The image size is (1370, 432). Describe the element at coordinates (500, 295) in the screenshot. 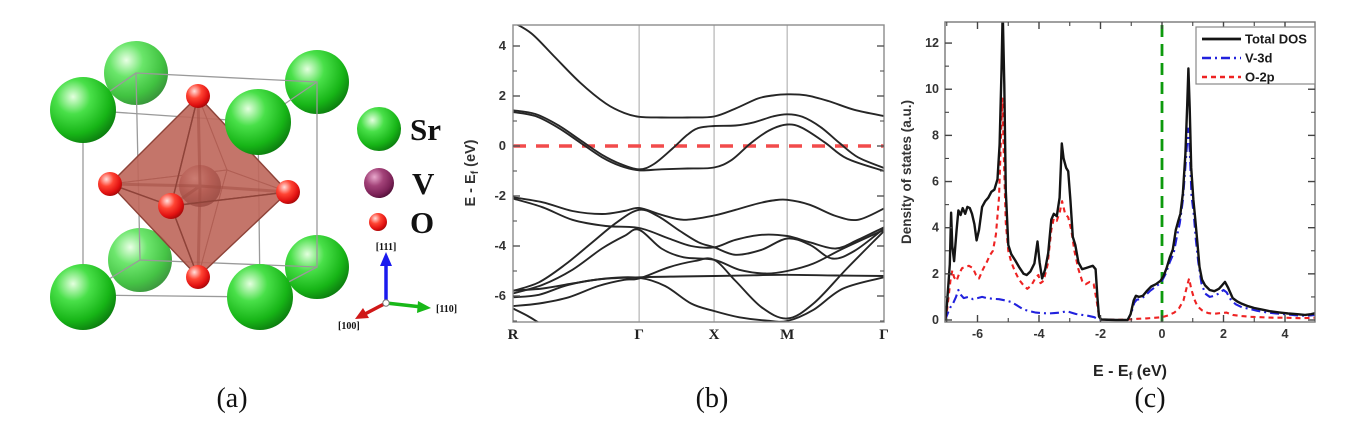

I see `y-tick-label: -6` at that location.